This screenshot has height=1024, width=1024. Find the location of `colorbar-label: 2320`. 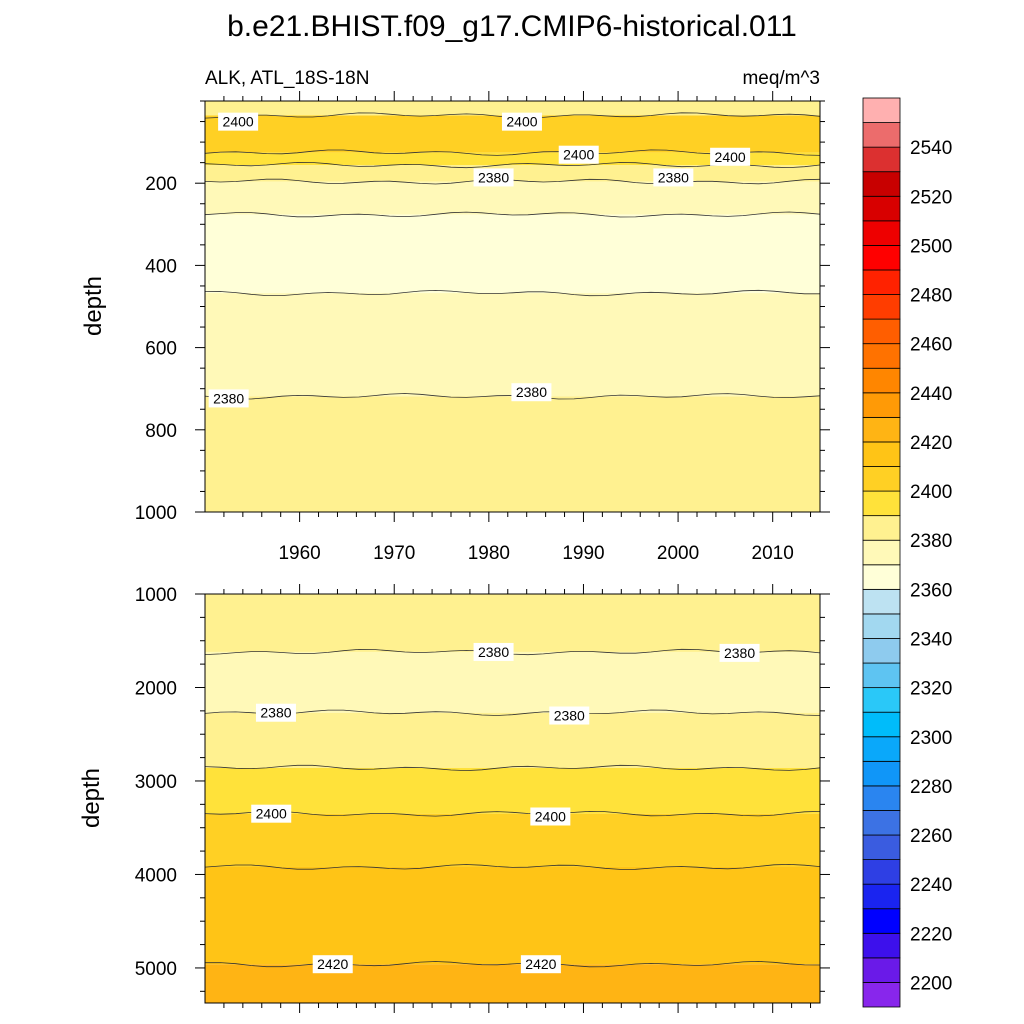

colorbar-label: 2320 is located at coordinates (931, 689).